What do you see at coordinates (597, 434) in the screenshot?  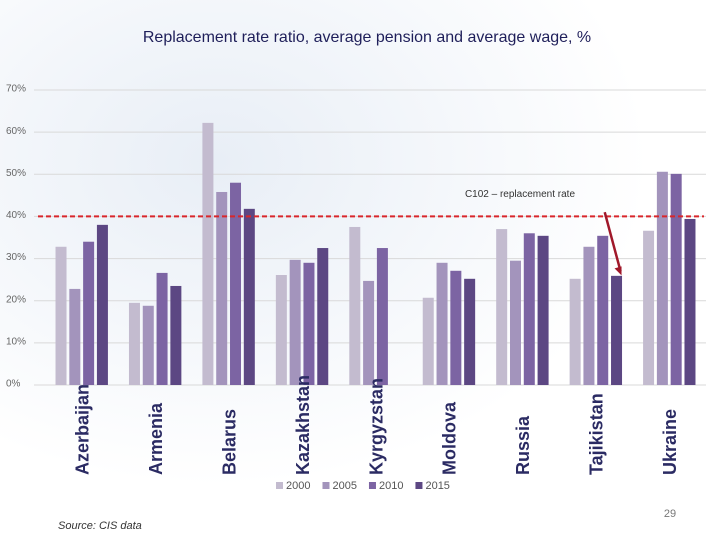 I see `x-tick-label: Tajikistan` at bounding box center [597, 434].